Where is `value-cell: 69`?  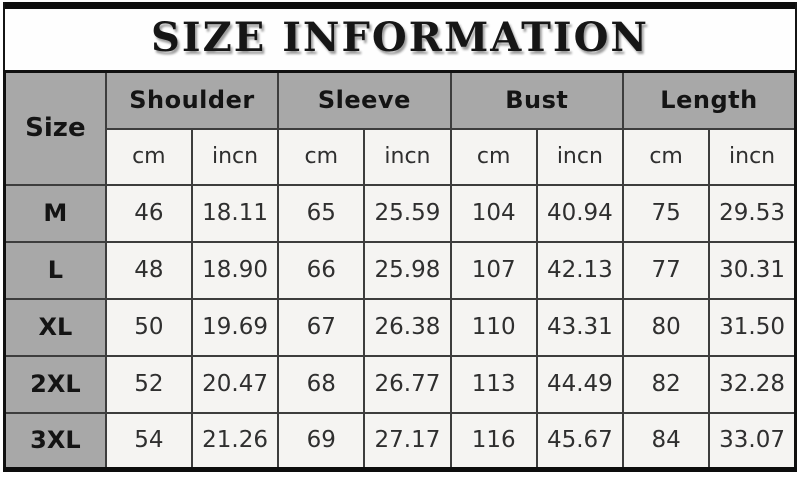
value-cell: 69 is located at coordinates (321, 441).